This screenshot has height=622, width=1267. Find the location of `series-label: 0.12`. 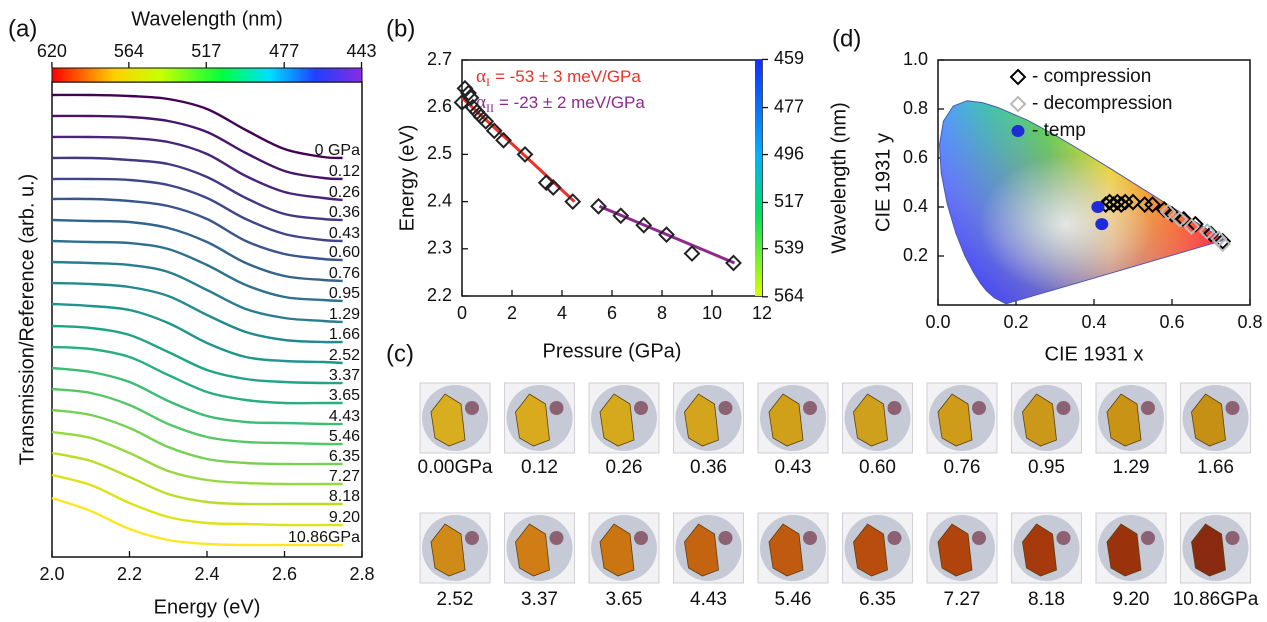

series-label: 0.12 is located at coordinates (344, 171).